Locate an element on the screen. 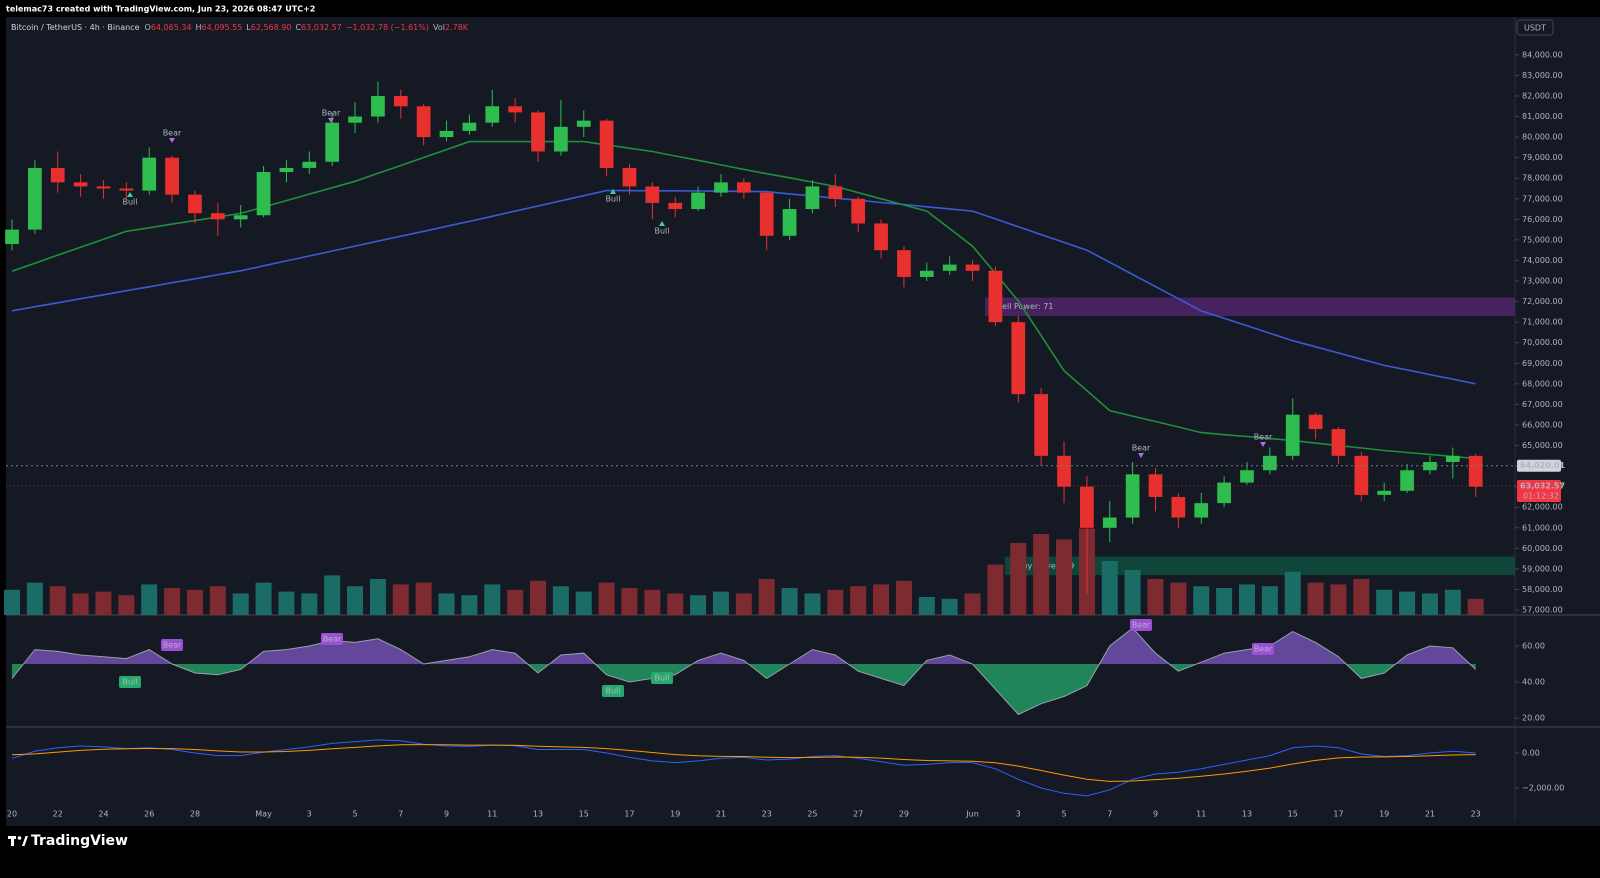 The width and height of the screenshot is (1600, 878). y-tick-label: 84,000.00 is located at coordinates (1542, 54).